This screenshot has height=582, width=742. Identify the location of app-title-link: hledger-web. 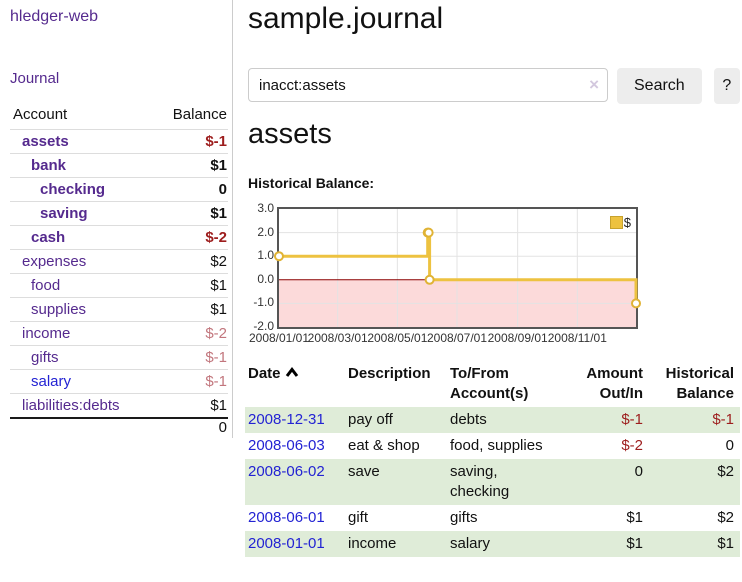
(54, 16).